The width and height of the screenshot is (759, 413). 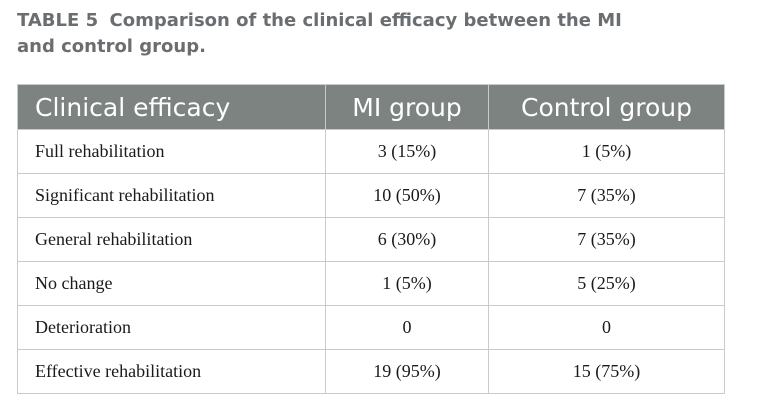 What do you see at coordinates (407, 371) in the screenshot?
I see `mi-group-cell: 19 (95%)` at bounding box center [407, 371].